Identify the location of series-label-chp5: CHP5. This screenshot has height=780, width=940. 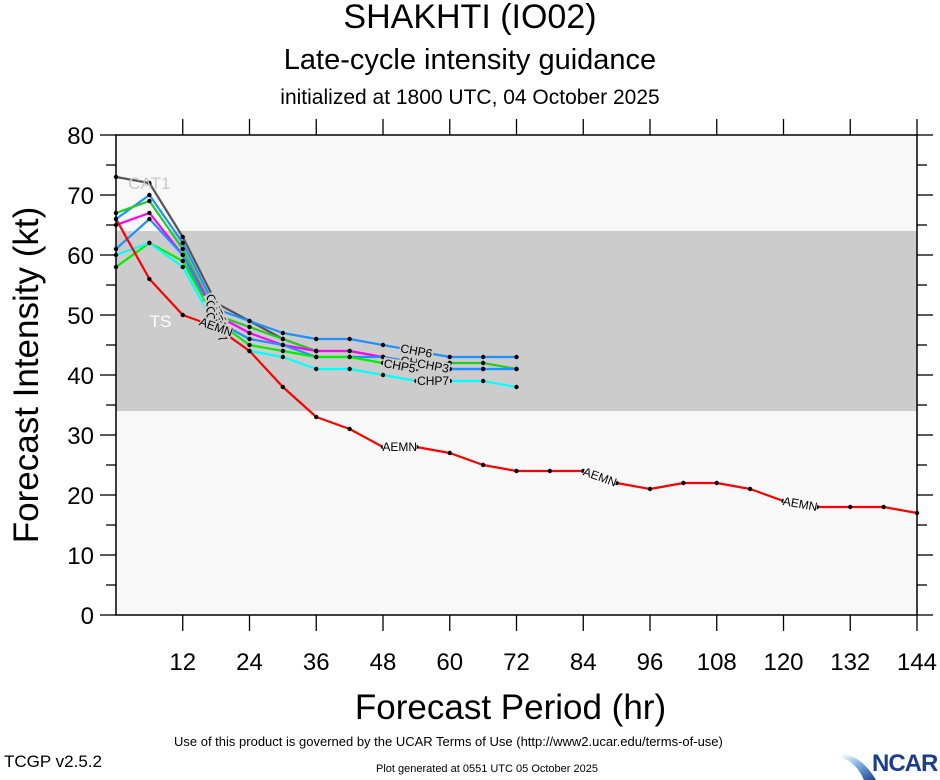
(399, 366).